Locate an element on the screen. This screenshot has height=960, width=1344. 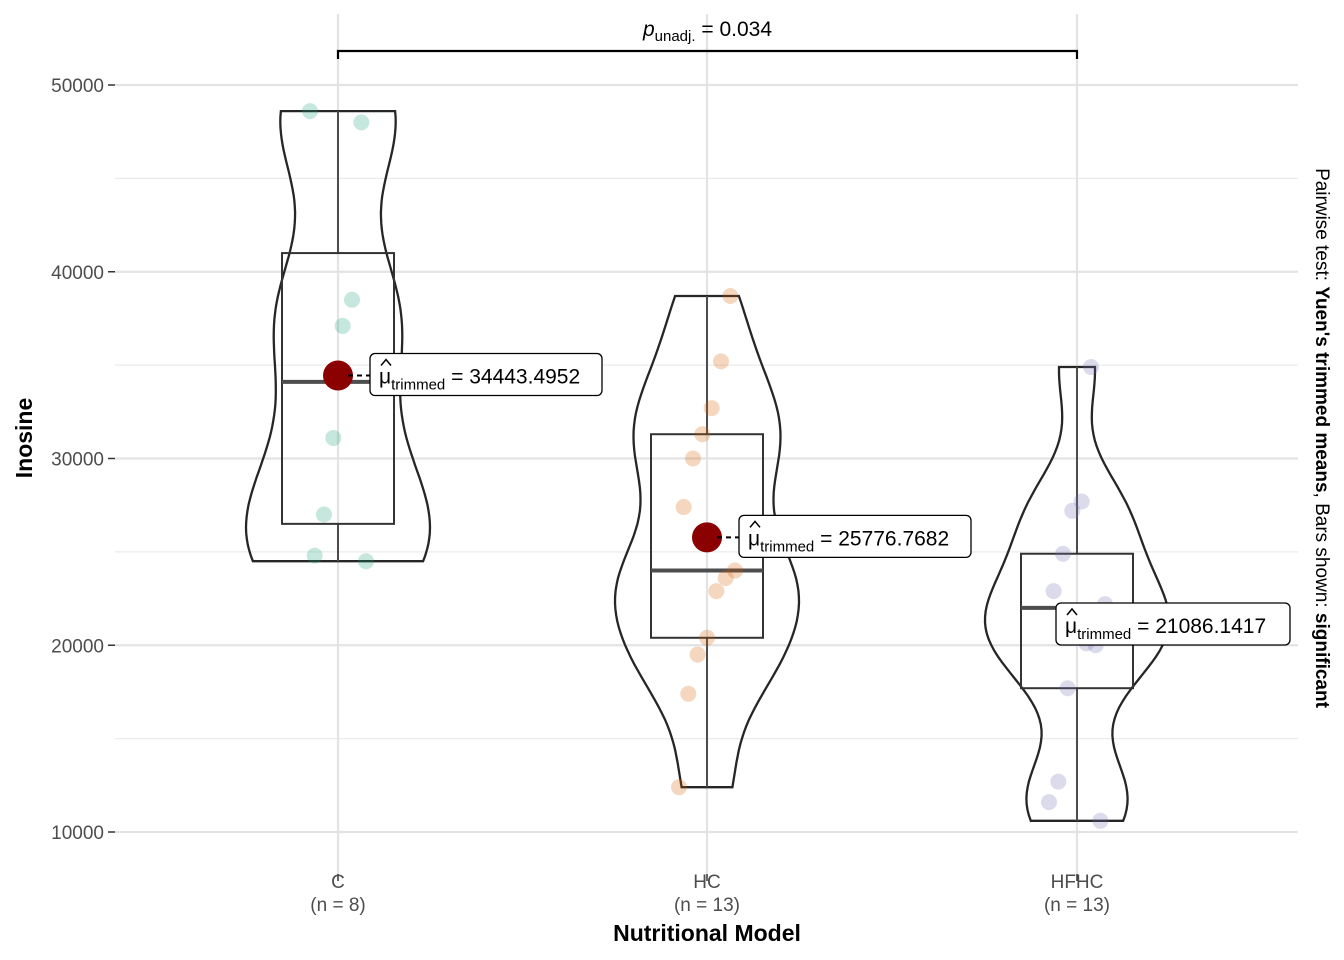
x-tick-label: C is located at coordinates (338, 882).